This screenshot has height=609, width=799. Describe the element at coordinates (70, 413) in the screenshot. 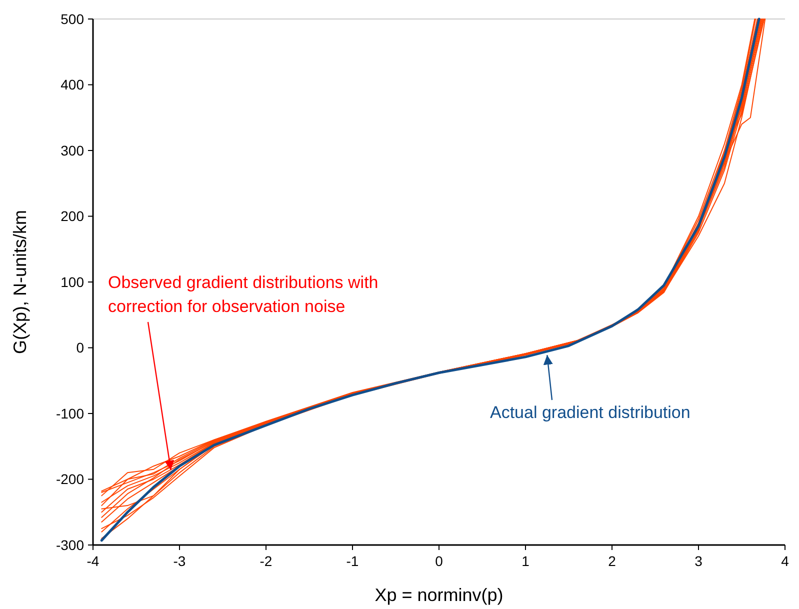

I see `y-tick-label: -100` at that location.